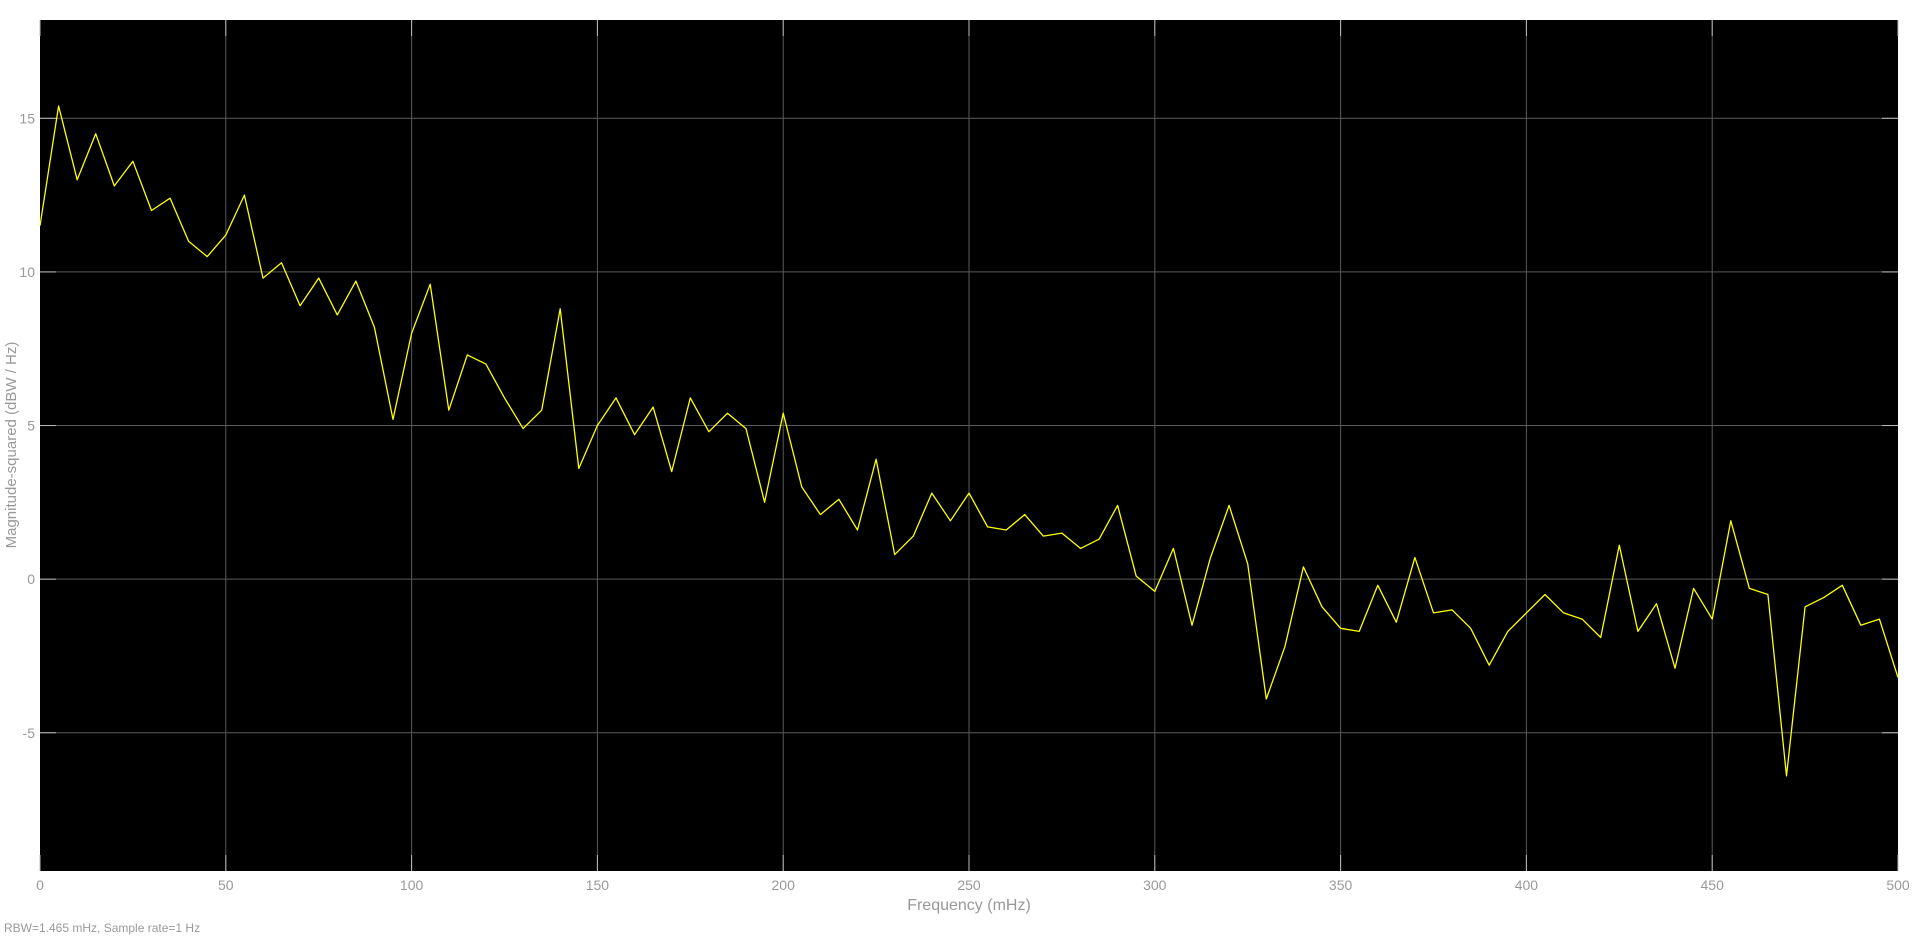 This screenshot has width=1920, height=941. Describe the element at coordinates (1341, 885) in the screenshot. I see `x-tick-label: 350` at that location.